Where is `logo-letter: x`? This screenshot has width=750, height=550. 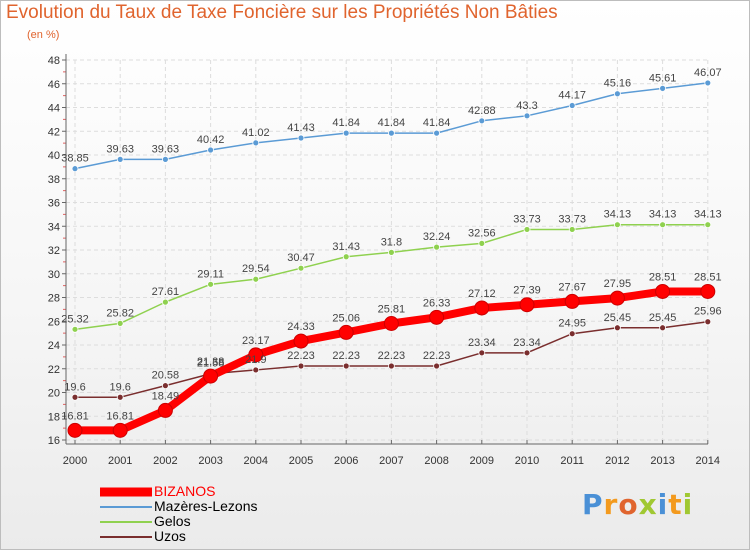
logo-letter: x is located at coordinates (648, 504).